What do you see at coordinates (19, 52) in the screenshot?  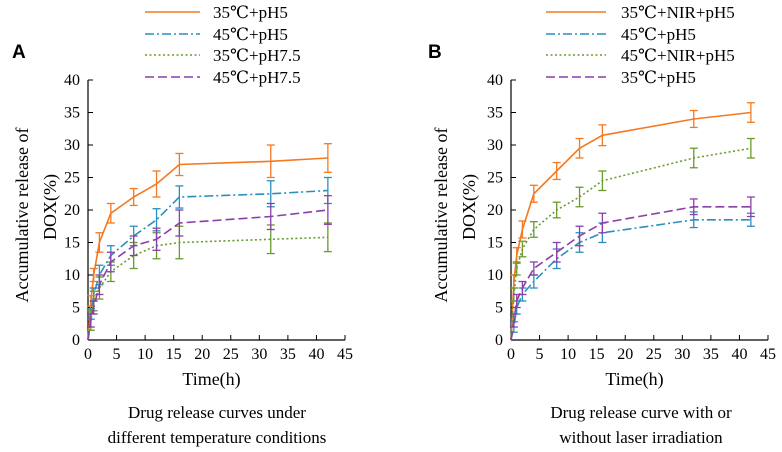 I see `panel-label: A` at bounding box center [19, 52].